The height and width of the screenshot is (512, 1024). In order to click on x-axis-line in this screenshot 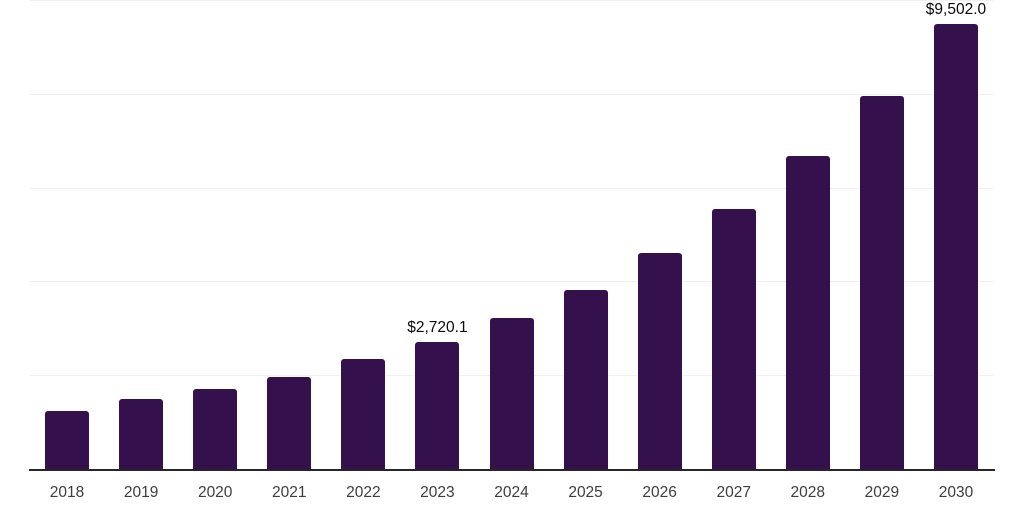, I will do `click(512, 470)`.